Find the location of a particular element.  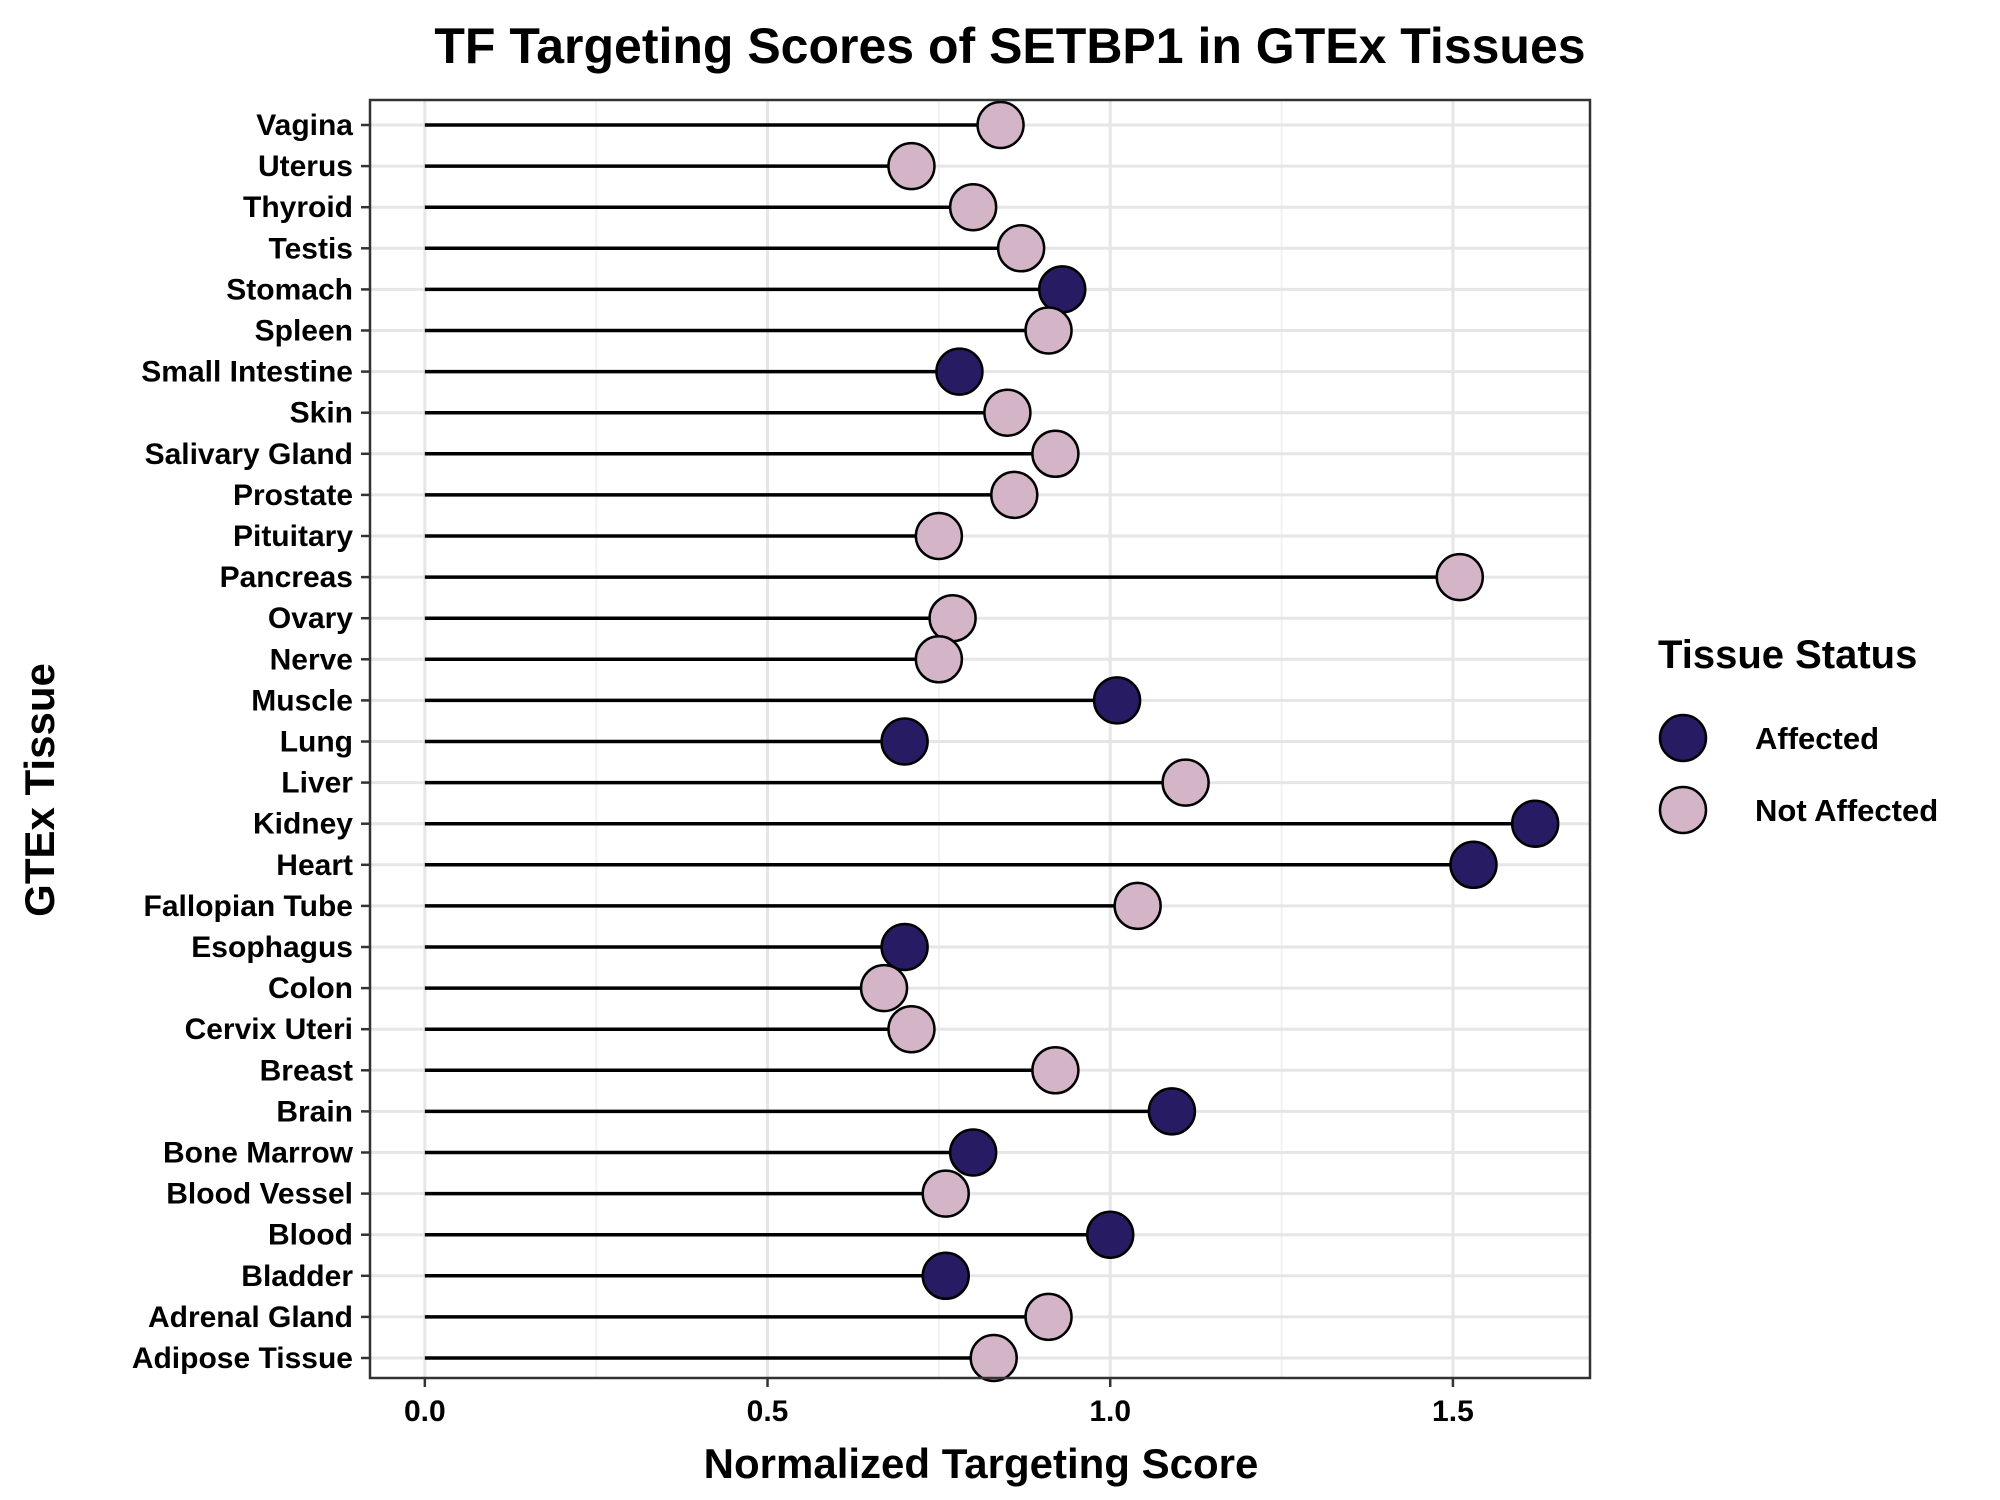

y-tick-label: Adrenal Gland is located at coordinates (250, 1317).